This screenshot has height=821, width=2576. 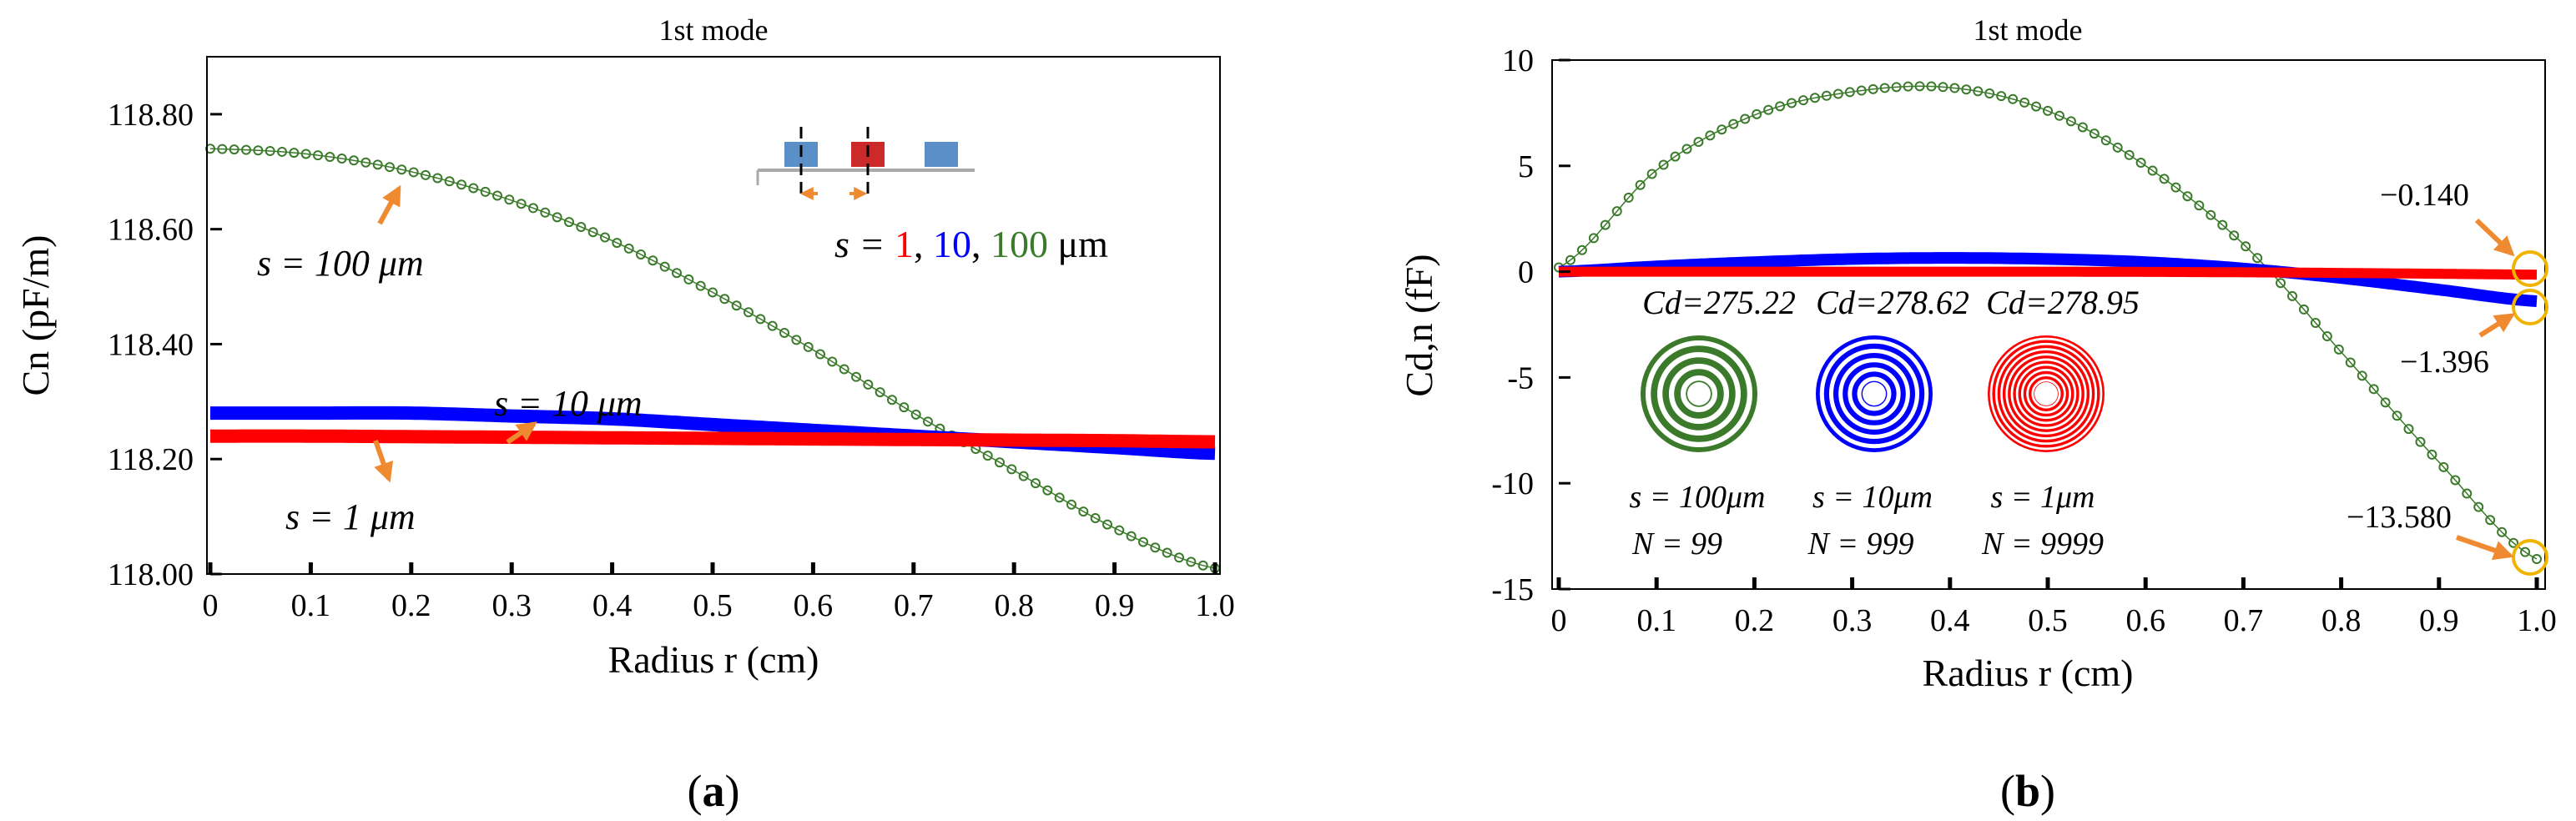 I want to click on ring-red-ring-gap, so click(x=2046, y=394).